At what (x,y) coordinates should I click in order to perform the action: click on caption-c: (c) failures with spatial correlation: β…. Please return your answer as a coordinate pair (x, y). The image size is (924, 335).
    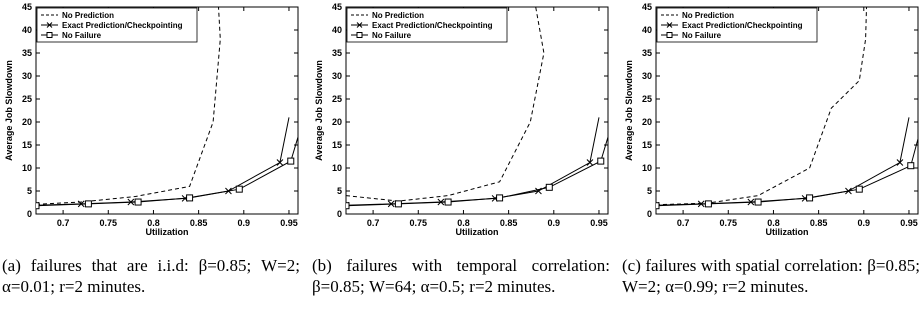
    Looking at the image, I should click on (771, 276).